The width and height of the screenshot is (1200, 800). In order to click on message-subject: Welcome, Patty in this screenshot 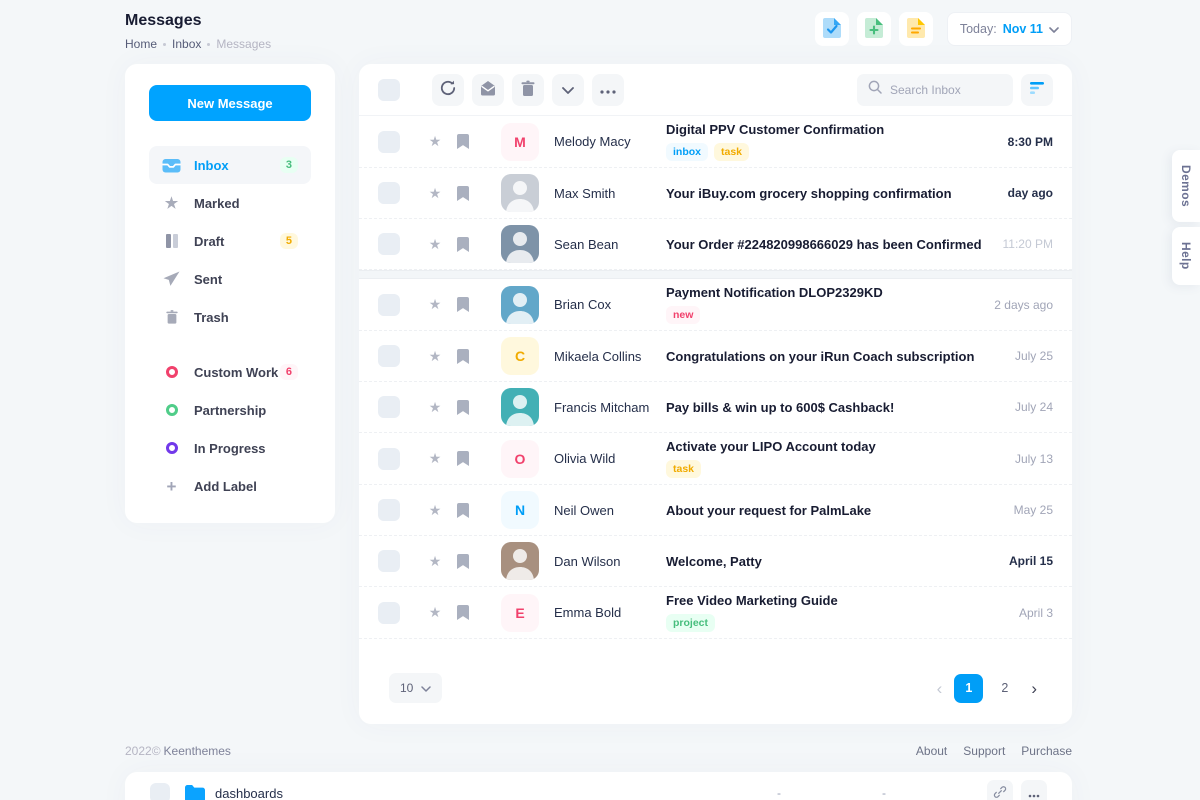, I will do `click(714, 561)`.